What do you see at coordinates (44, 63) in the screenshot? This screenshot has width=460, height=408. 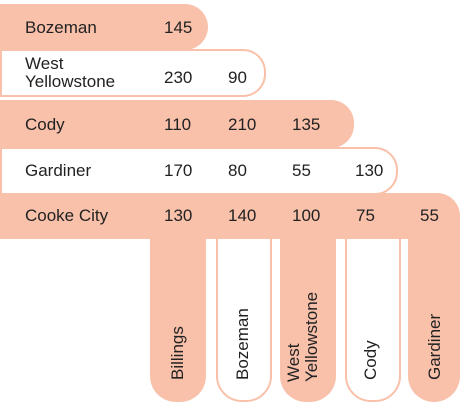 I see `row-label-line: West` at bounding box center [44, 63].